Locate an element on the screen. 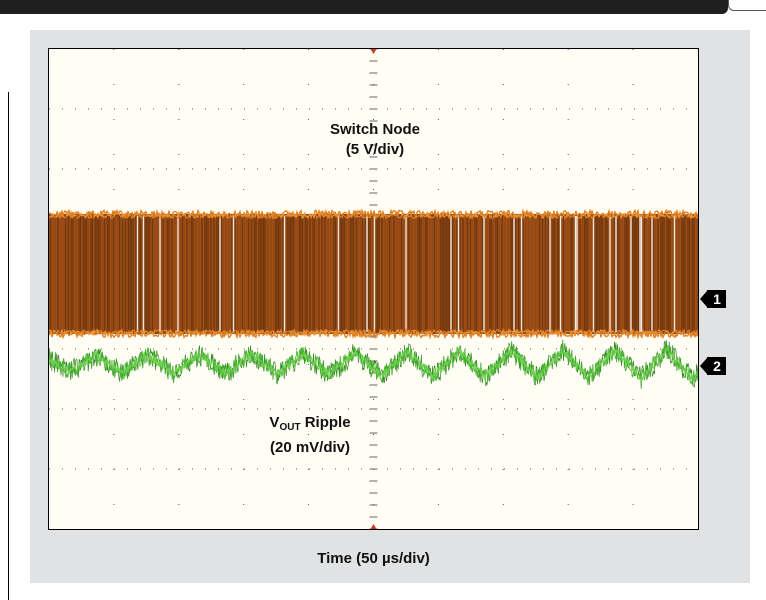 This screenshot has height=600, width=766. switch-node-scale: (5 V/div) is located at coordinates (375, 149).